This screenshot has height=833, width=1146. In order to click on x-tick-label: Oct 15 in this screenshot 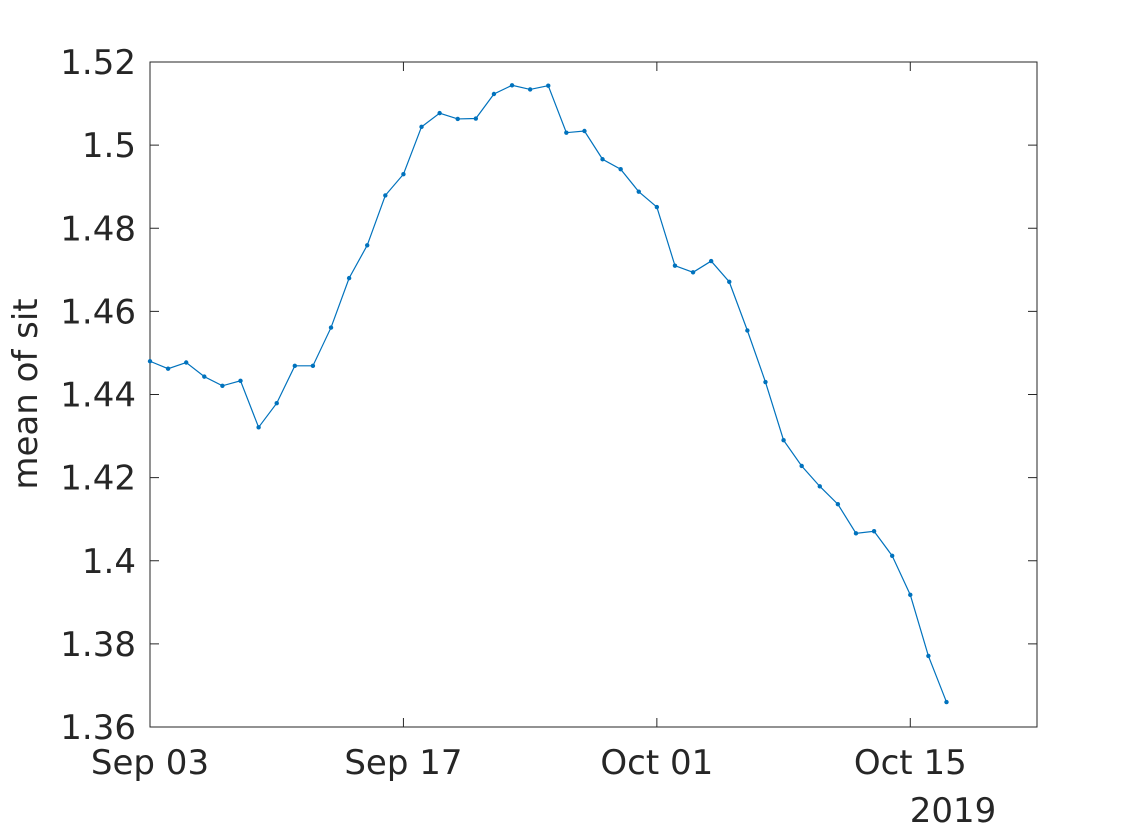, I will do `click(910, 763)`.